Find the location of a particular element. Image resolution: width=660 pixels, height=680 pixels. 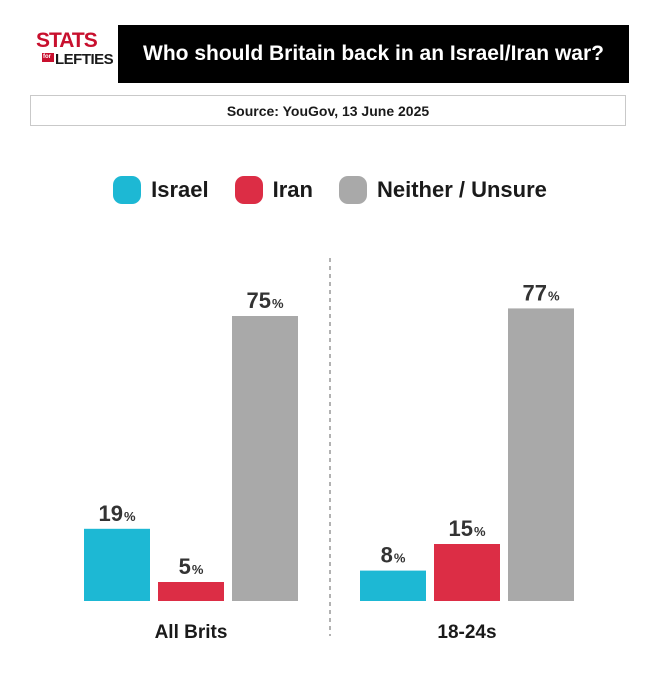

chart-legend: Israel Iran Neither / Unsure is located at coordinates (330, 190).